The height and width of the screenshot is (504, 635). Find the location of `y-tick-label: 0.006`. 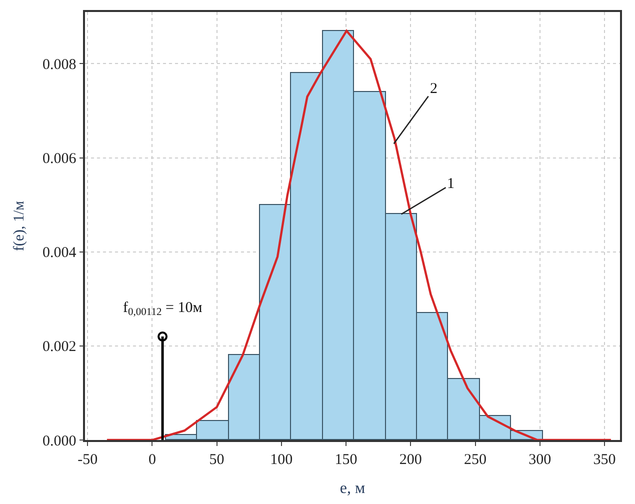

y-tick-label: 0.006 is located at coordinates (59, 159).